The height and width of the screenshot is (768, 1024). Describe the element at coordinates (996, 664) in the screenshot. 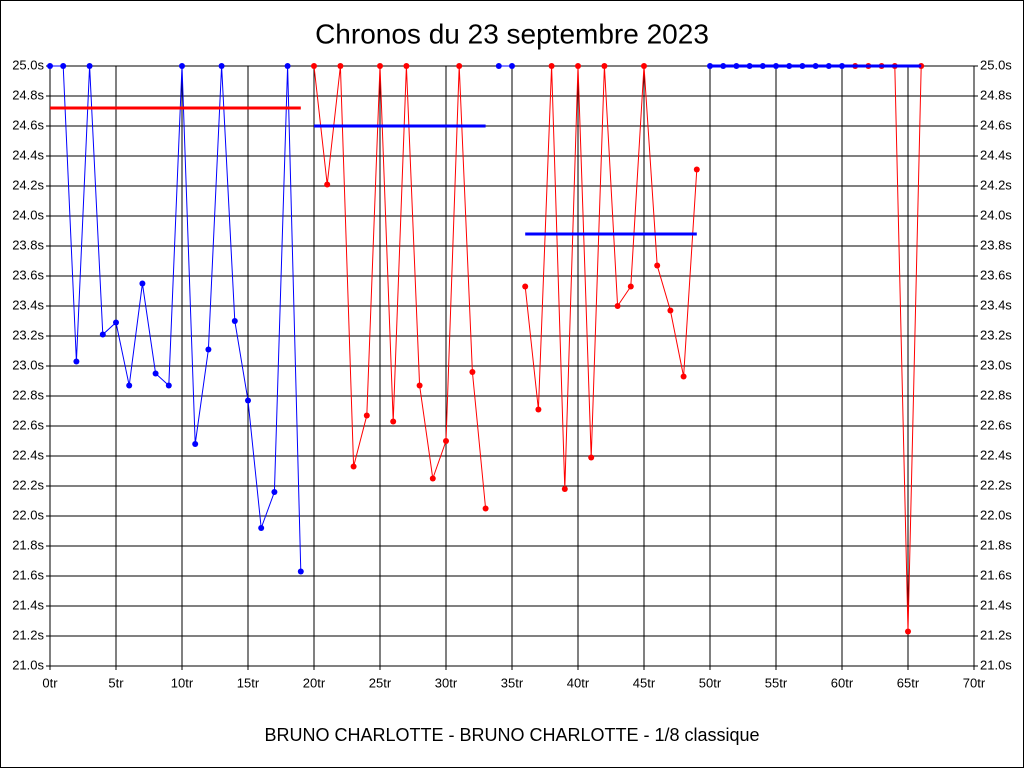

I see `y2-tick-label: 21.0s` at that location.